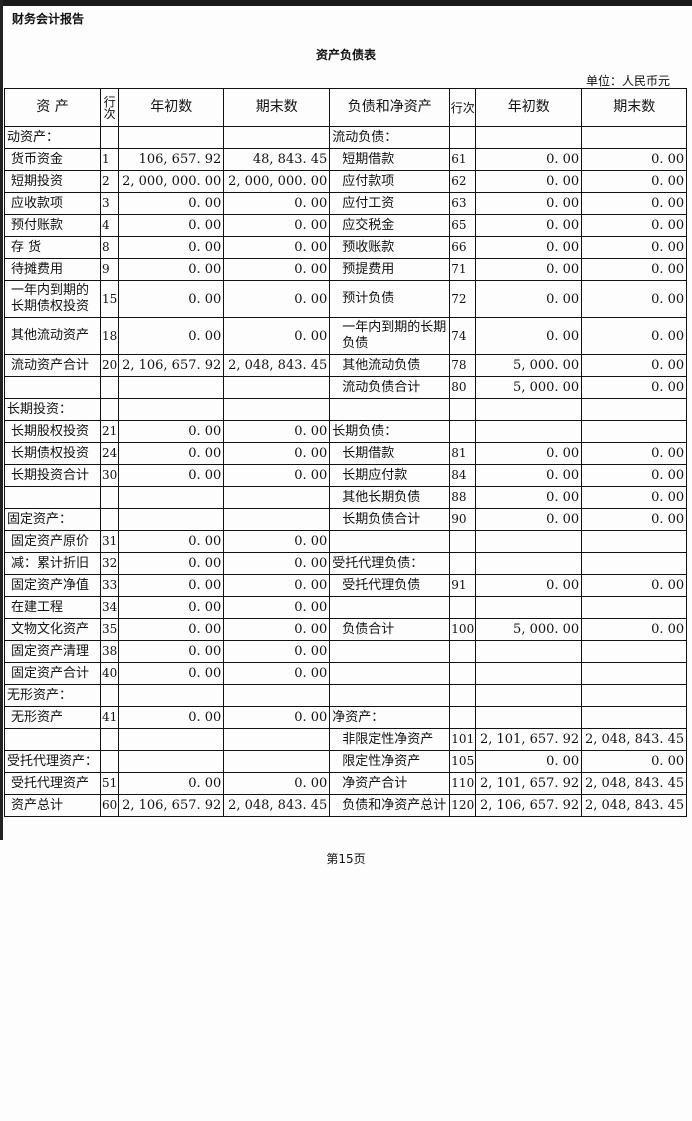 Image resolution: width=692 pixels, height=1121 pixels. I want to click on liability-item-name: 受托代理负债, so click(390, 585).